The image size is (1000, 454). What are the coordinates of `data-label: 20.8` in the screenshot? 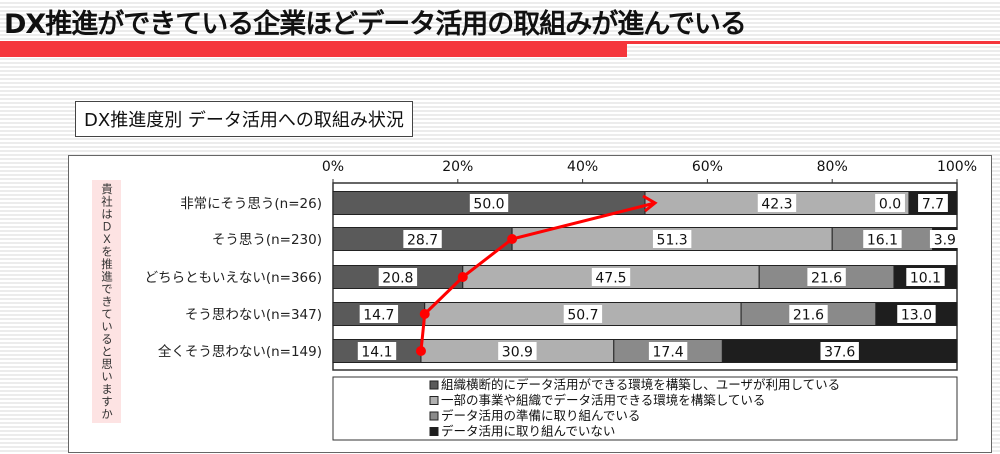 It's located at (397, 279).